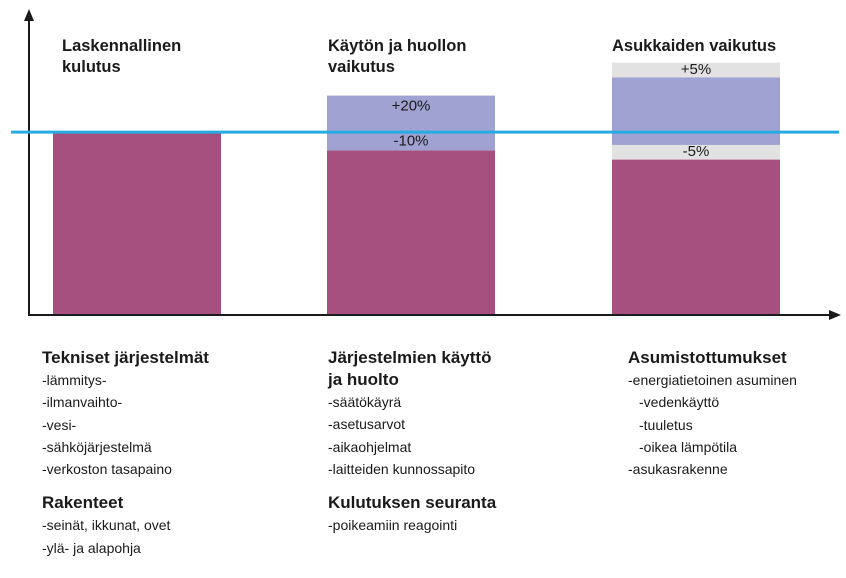 The width and height of the screenshot is (846, 578). Describe the element at coordinates (678, 469) in the screenshot. I see `list-item: -asukasrakenne` at that location.